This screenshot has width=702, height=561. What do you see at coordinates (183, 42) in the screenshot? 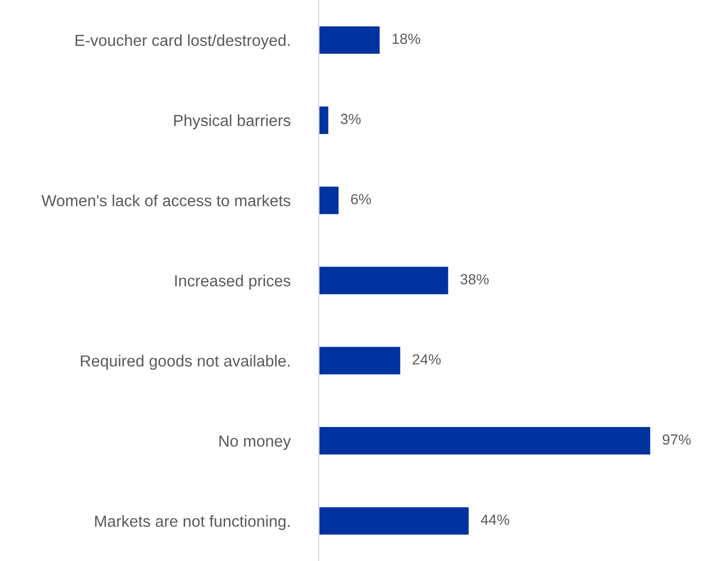
I see `y-tick-label: E-voucher card lost/destroyed.` at bounding box center [183, 42].